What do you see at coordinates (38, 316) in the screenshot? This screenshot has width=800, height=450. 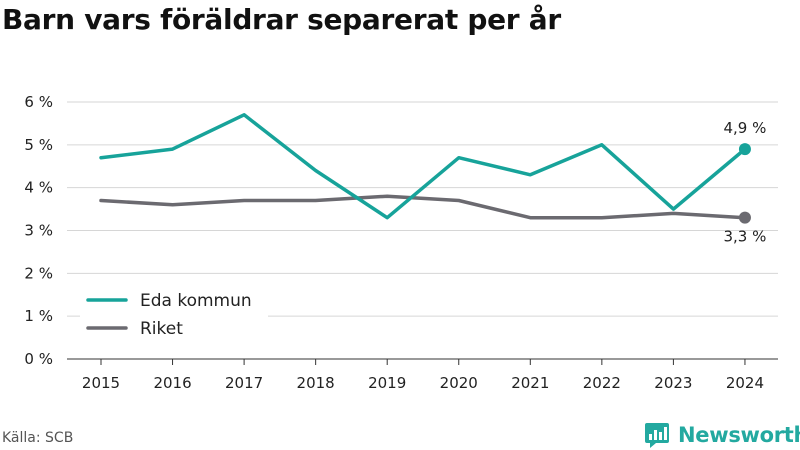 I see `y-tick-label: 1 %` at bounding box center [38, 316].